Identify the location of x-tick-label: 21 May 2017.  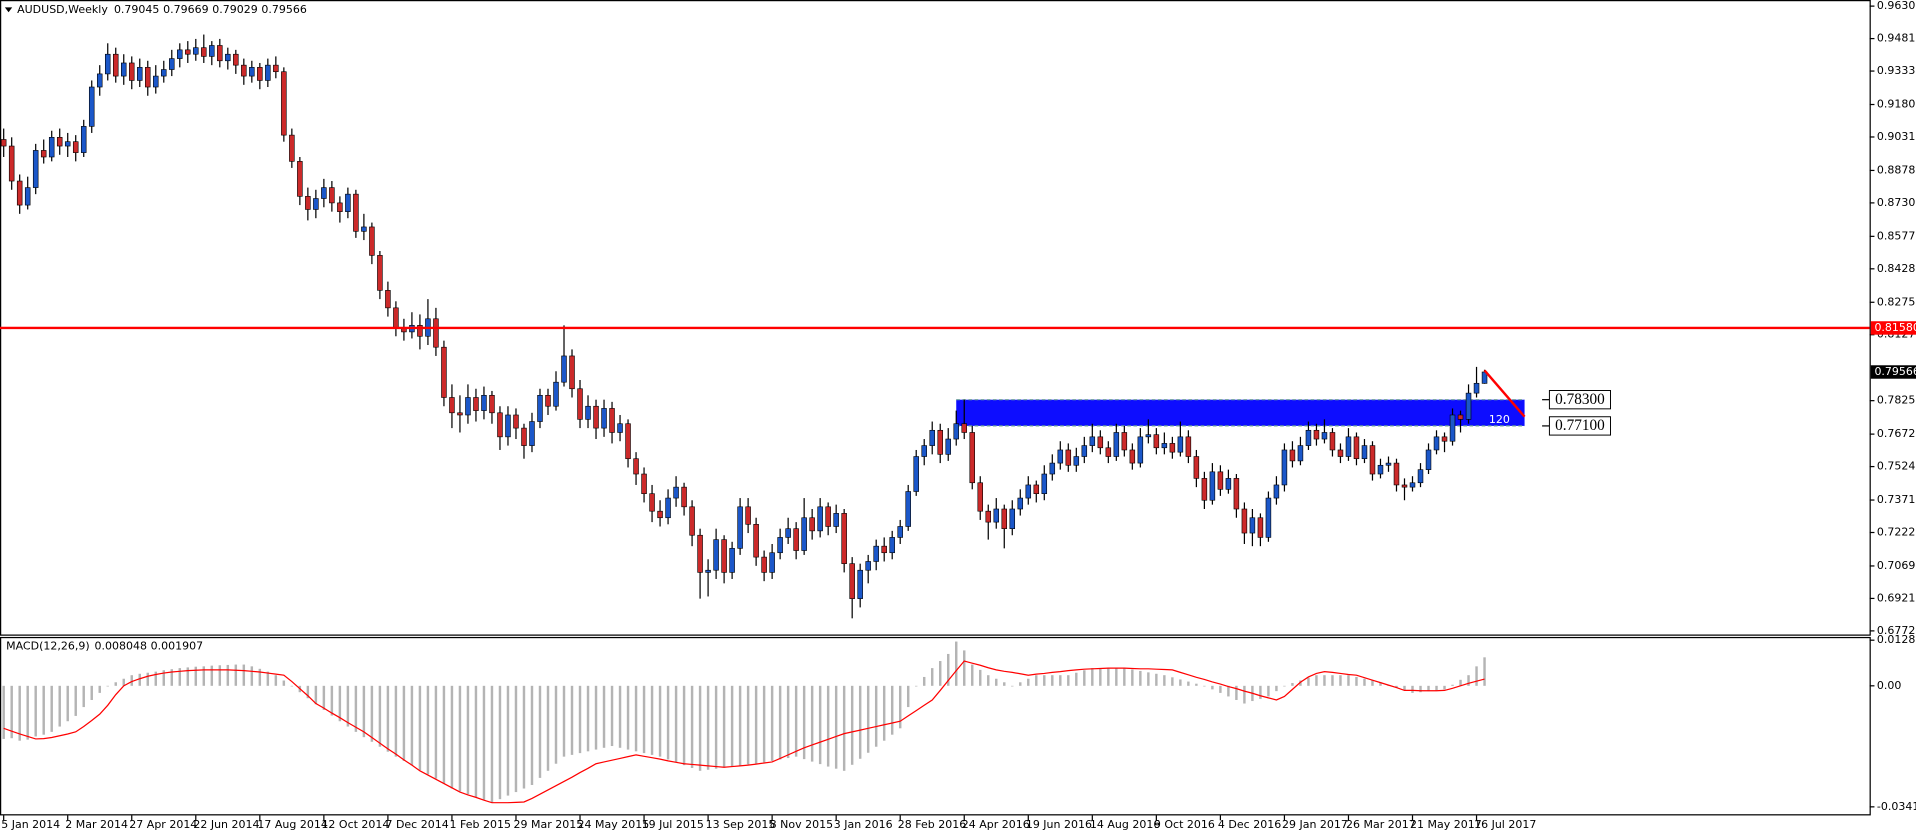
(1446, 824).